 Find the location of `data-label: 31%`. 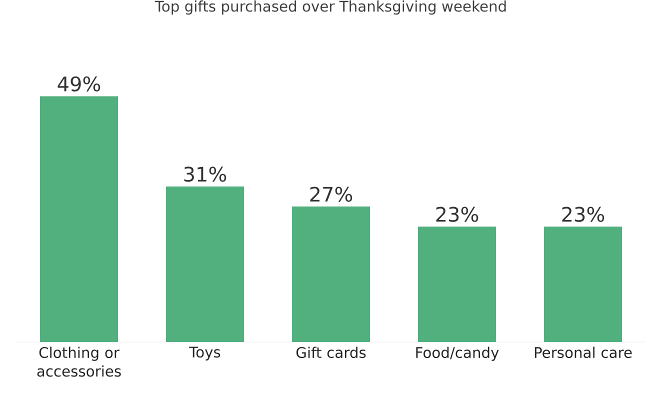

data-label: 31% is located at coordinates (205, 174).